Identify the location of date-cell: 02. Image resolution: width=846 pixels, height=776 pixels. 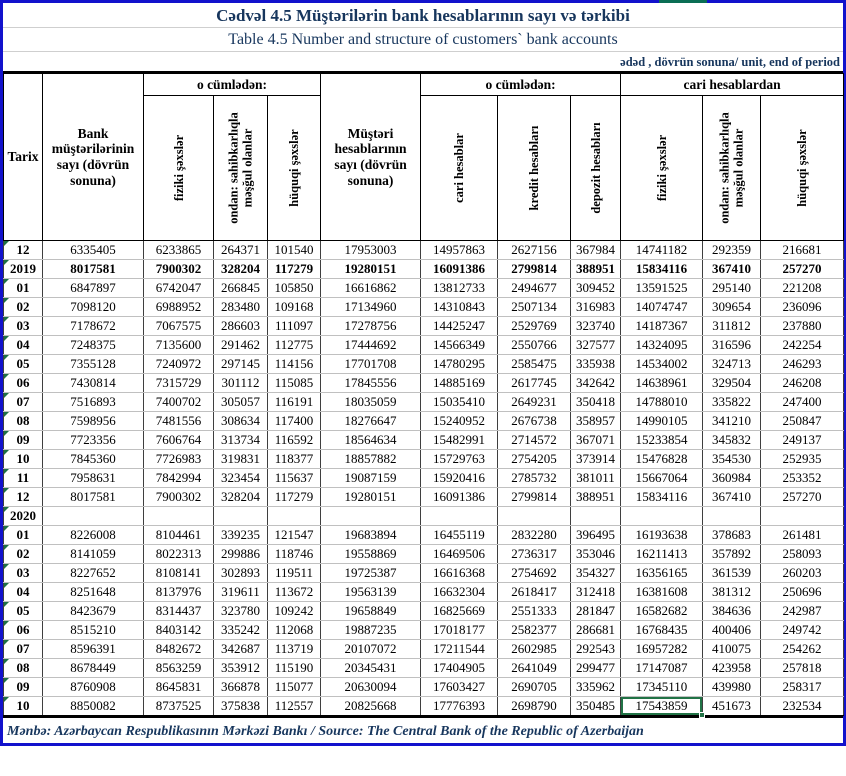
(23, 554).